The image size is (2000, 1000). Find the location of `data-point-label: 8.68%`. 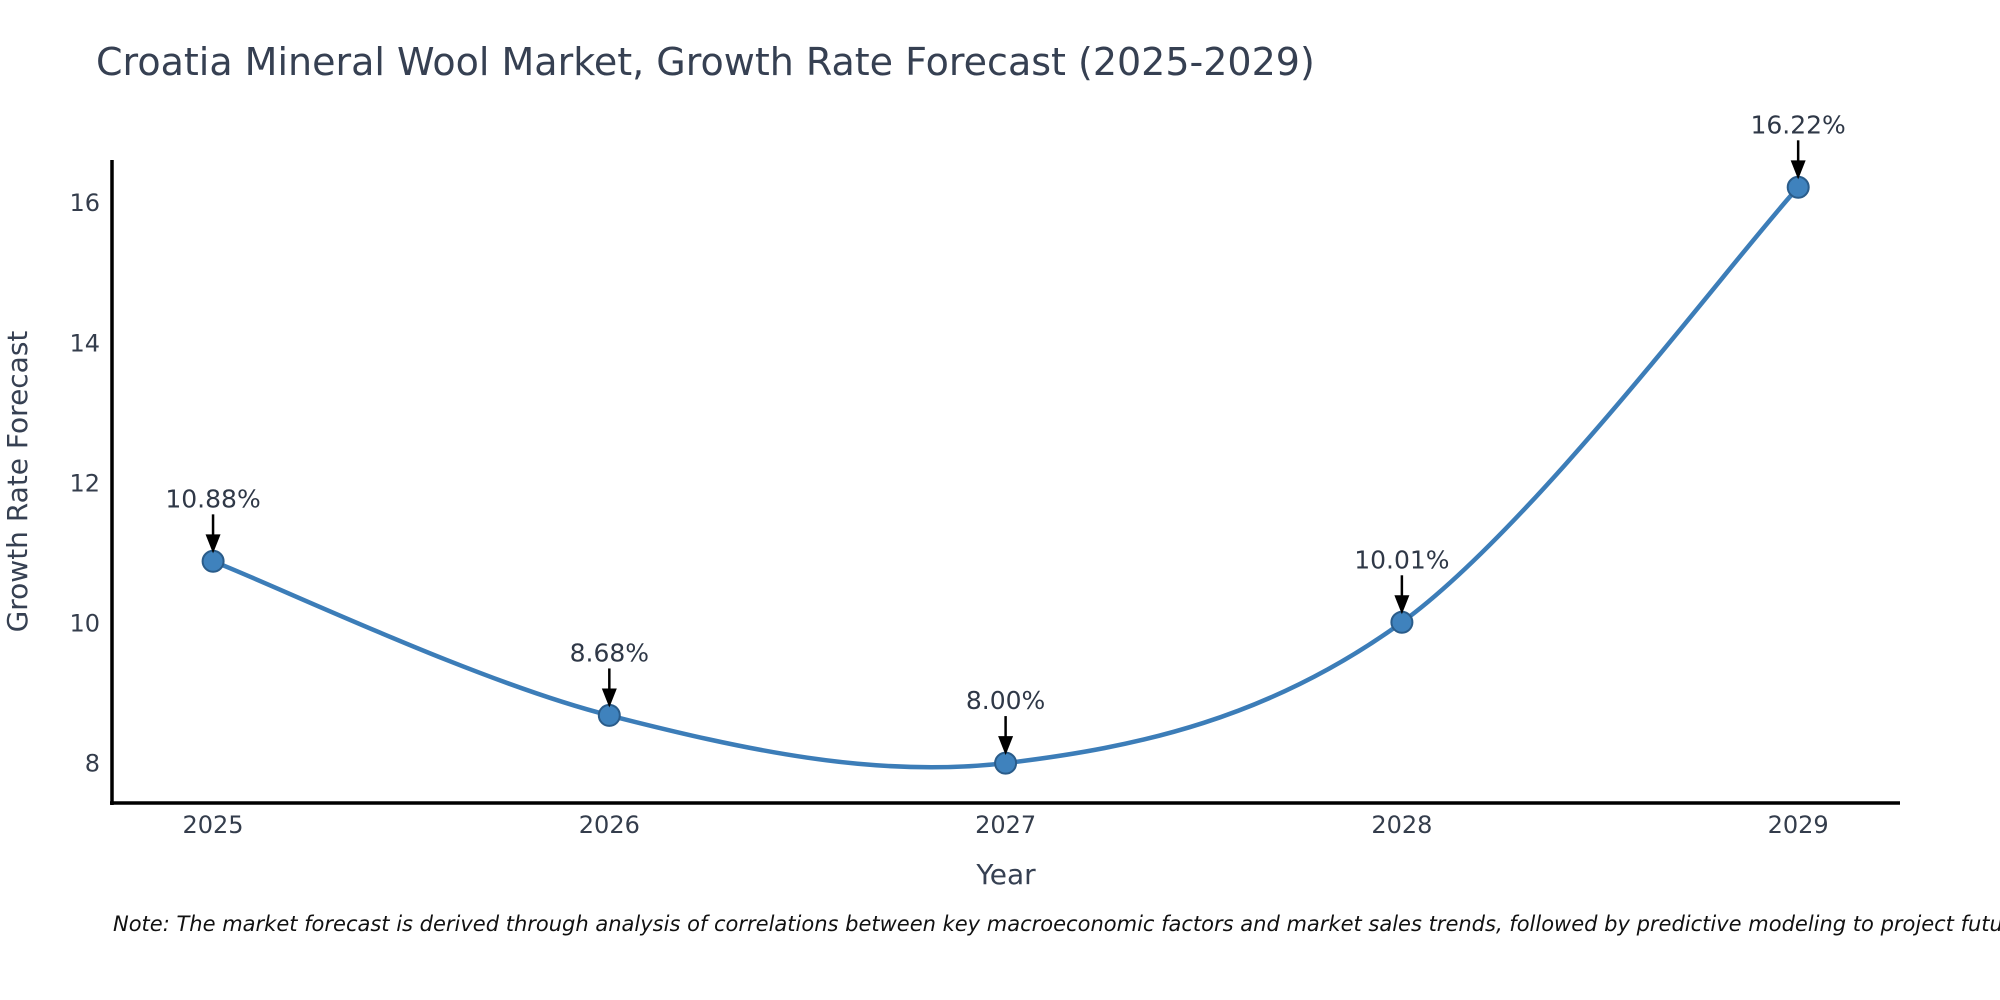

data-point-label: 8.68% is located at coordinates (609, 652).